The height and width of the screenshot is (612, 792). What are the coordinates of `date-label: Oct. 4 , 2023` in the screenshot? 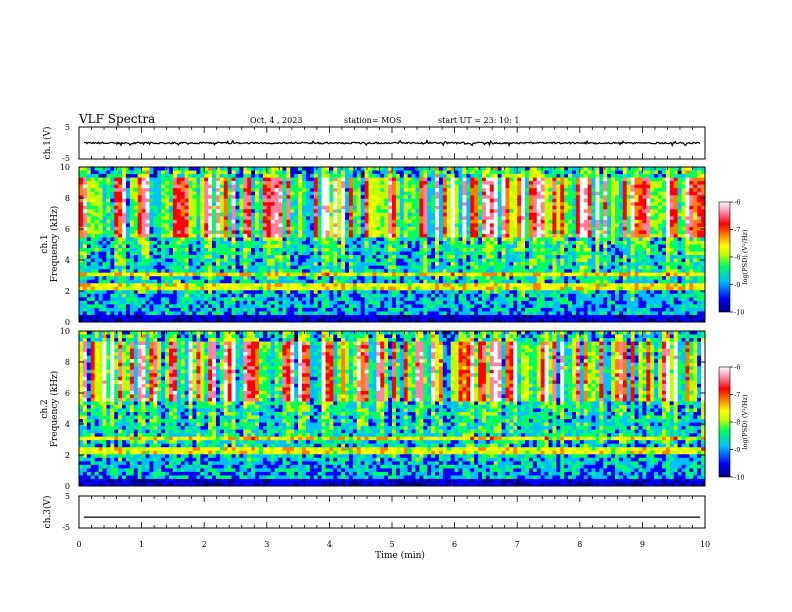 It's located at (276, 120).